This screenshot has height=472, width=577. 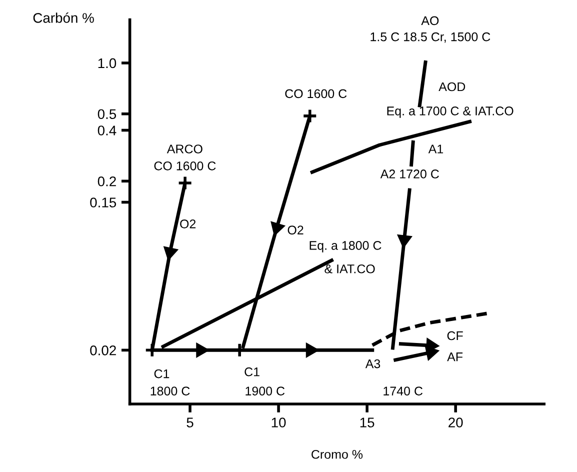 I want to click on annotation: 1.5 C 18.5 Cr, 1500 C, so click(x=430, y=37).